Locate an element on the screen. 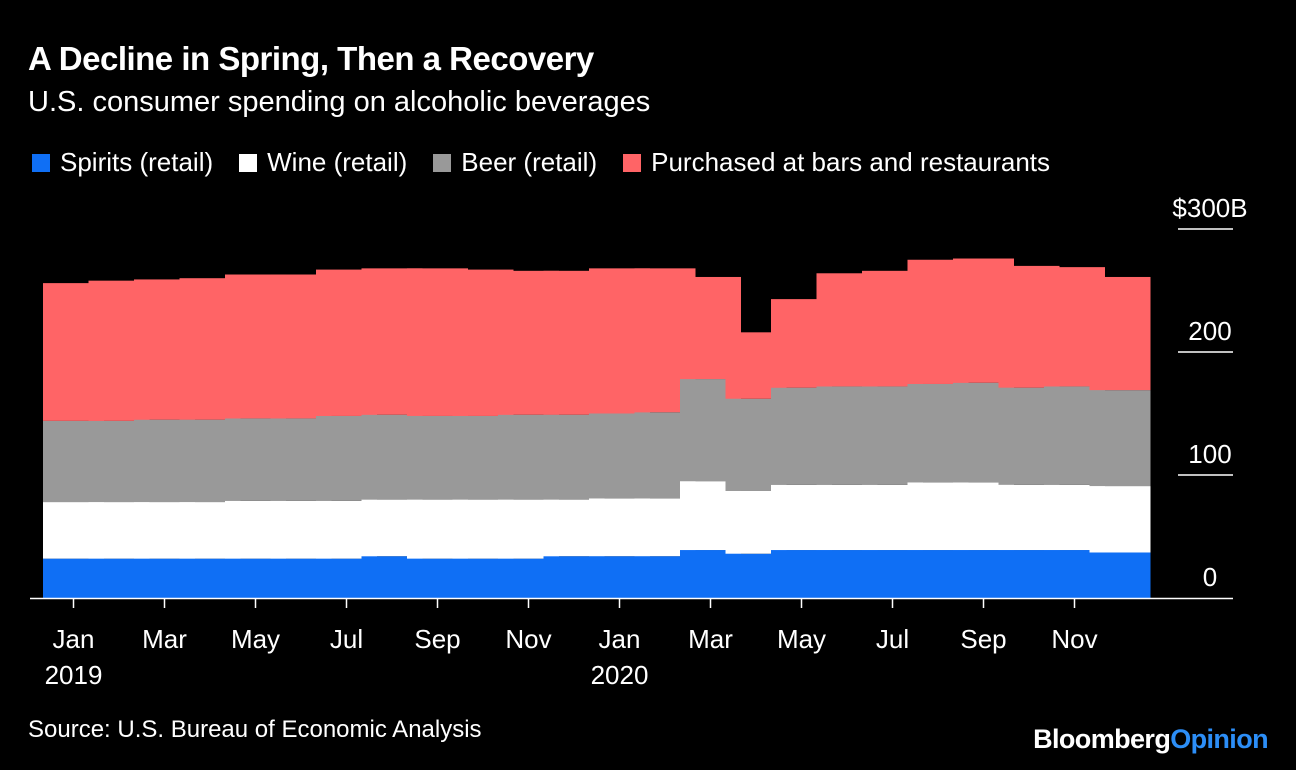 Image resolution: width=1296 pixels, height=770 pixels. legend-item-wine: Wine (retail) is located at coordinates (323, 162).